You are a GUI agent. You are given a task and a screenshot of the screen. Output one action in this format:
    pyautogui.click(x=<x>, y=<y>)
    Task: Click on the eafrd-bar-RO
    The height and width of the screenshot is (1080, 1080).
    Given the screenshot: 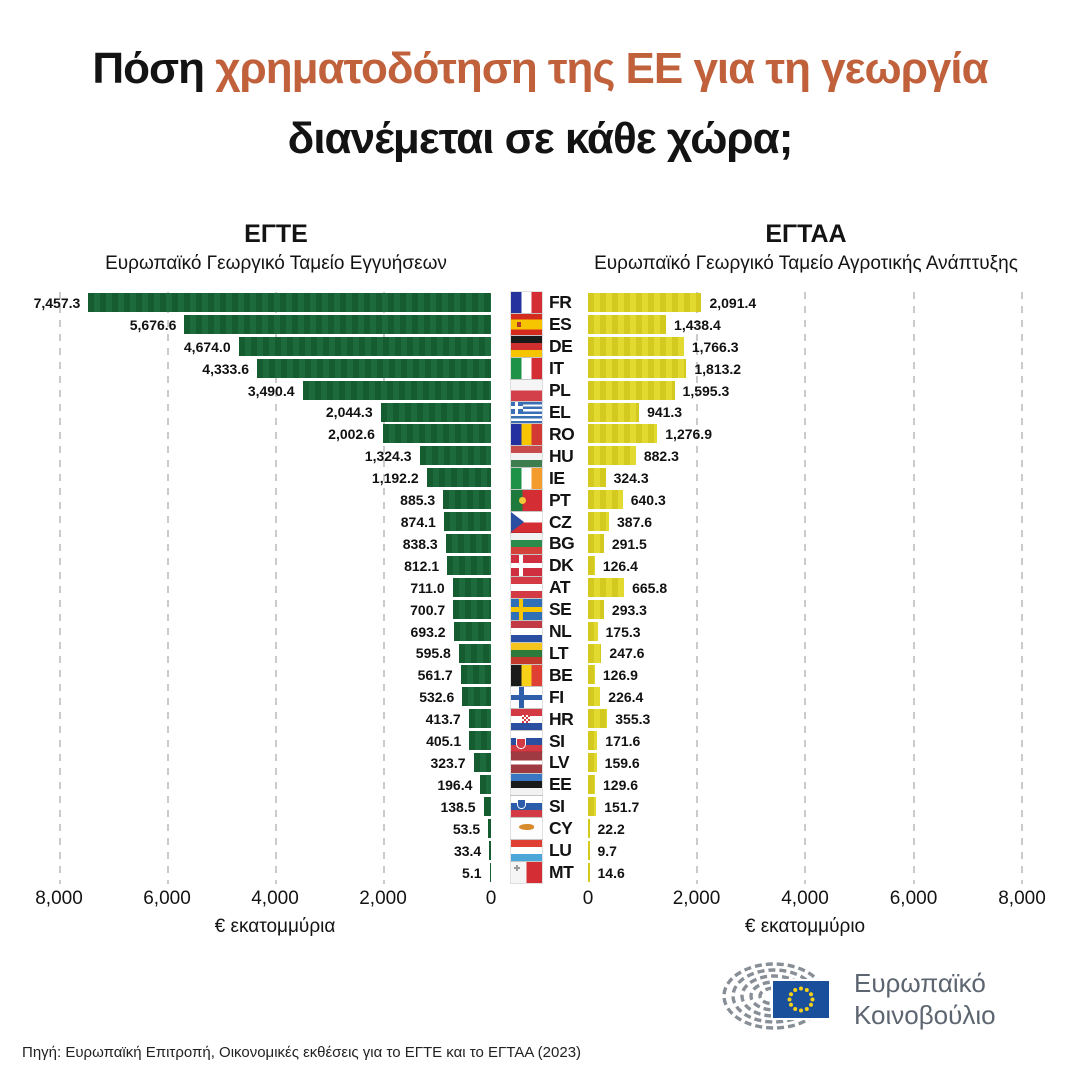 What is the action you would take?
    pyautogui.click(x=623, y=434)
    